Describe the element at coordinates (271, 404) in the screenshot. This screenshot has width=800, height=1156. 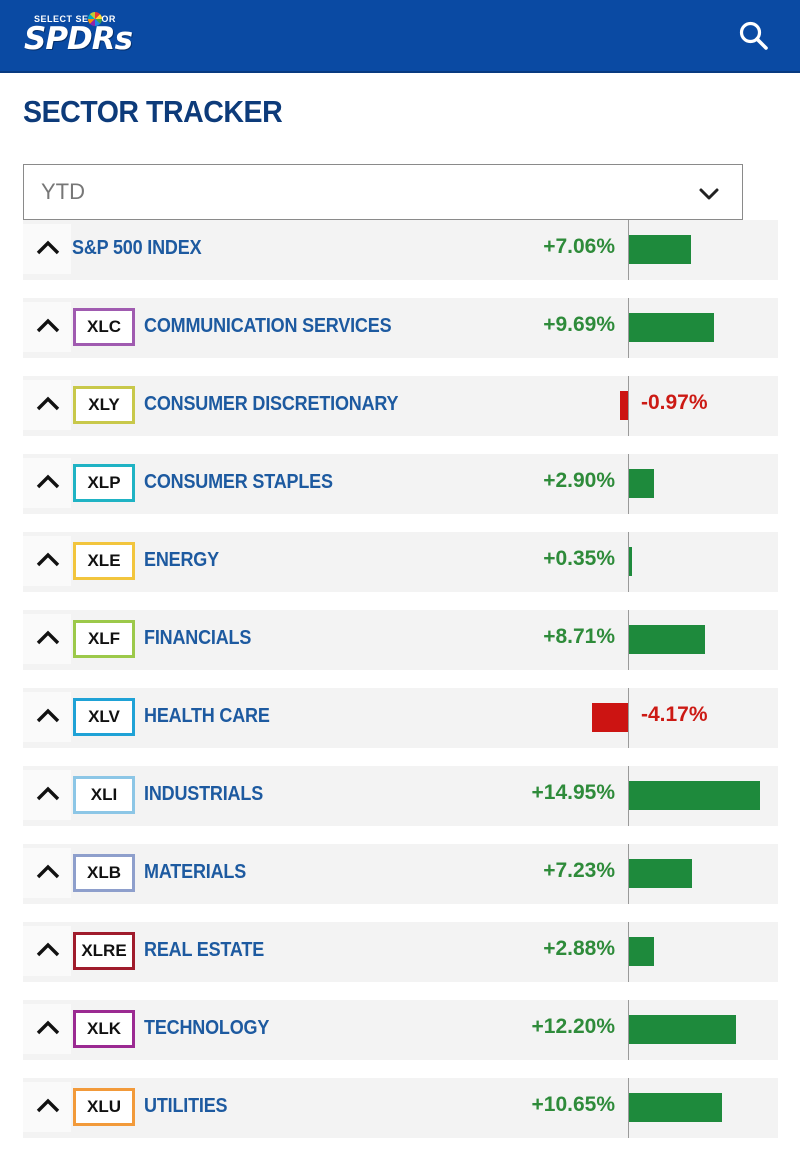
I see `sector-name: CONSUMER DISCRETIONARY` at that location.